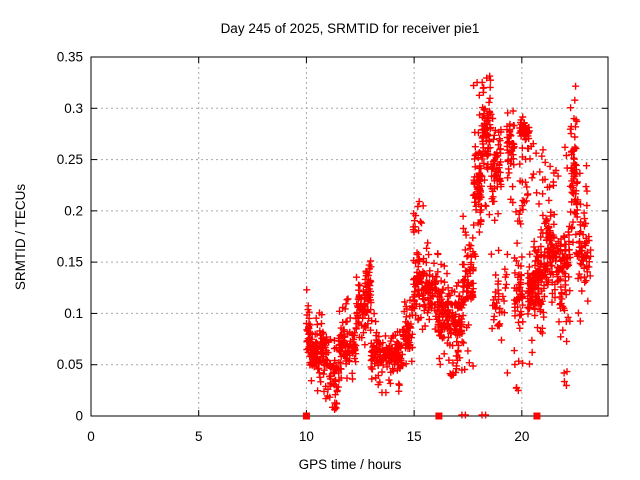 Image resolution: width=640 pixels, height=480 pixels. What do you see at coordinates (350, 464) in the screenshot?
I see `x-axis-label: GPS time / hours` at bounding box center [350, 464].